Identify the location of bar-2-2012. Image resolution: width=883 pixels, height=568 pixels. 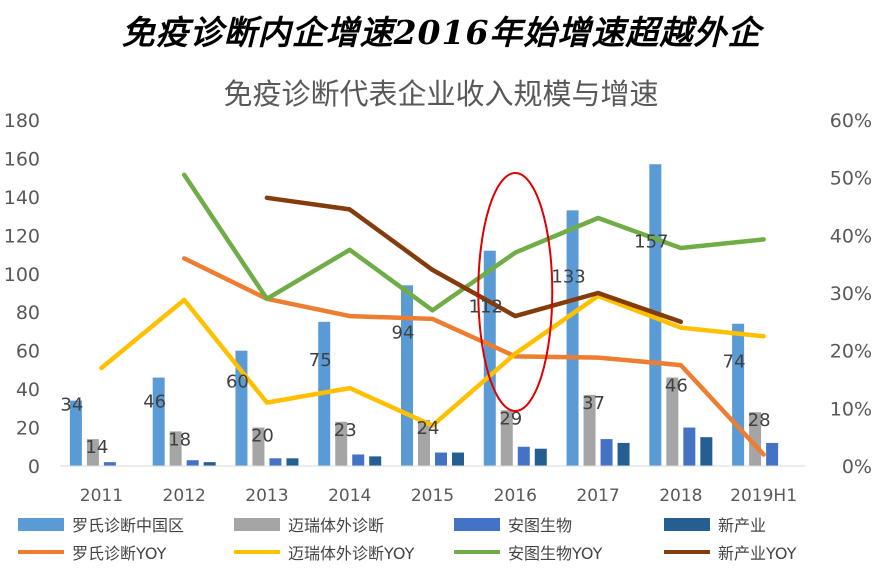
(192, 463).